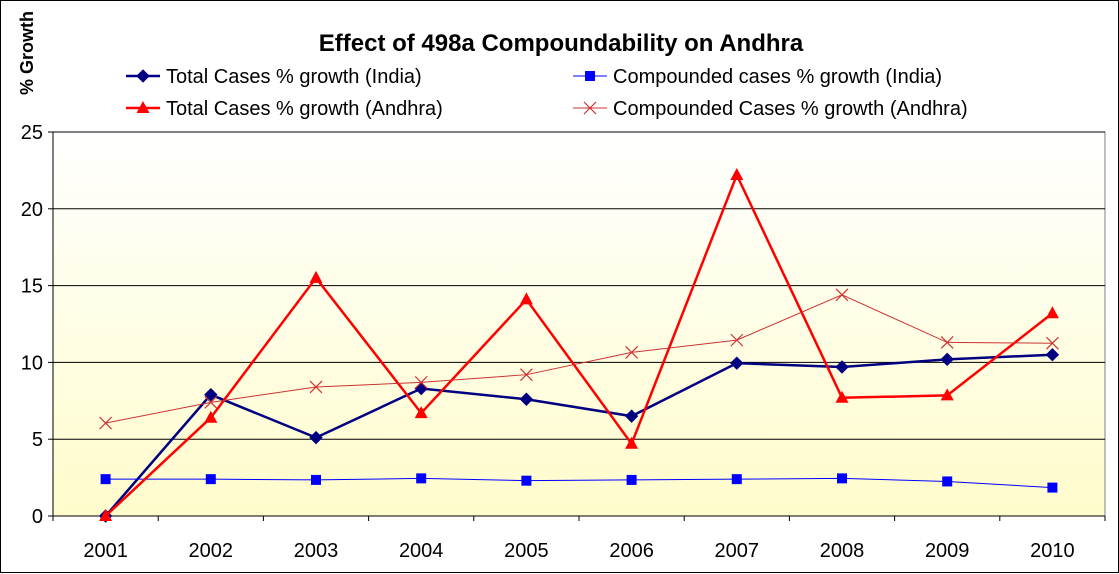  I want to click on y-tick-label: 15, so click(32, 287).